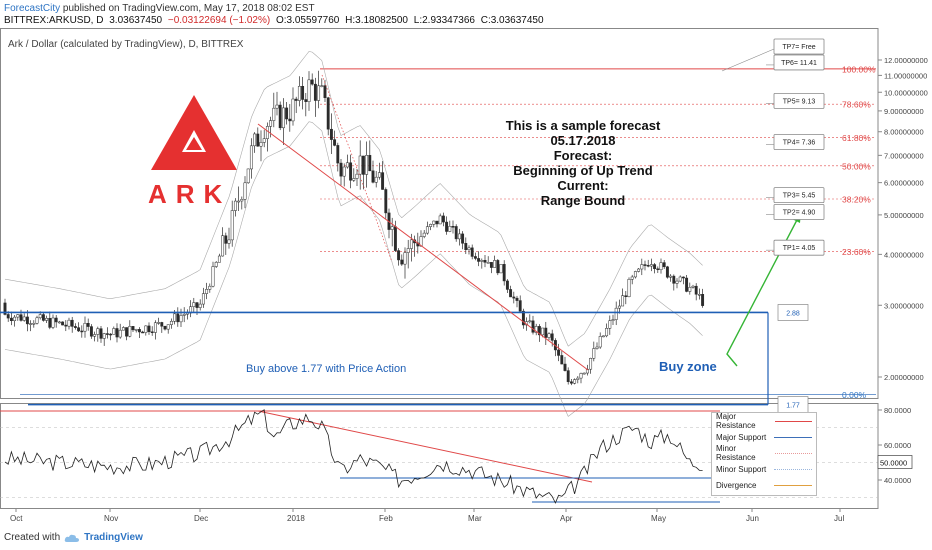 The image size is (932, 550). Describe the element at coordinates (764, 485) in the screenshot. I see `legend-row: Divergence` at that location.